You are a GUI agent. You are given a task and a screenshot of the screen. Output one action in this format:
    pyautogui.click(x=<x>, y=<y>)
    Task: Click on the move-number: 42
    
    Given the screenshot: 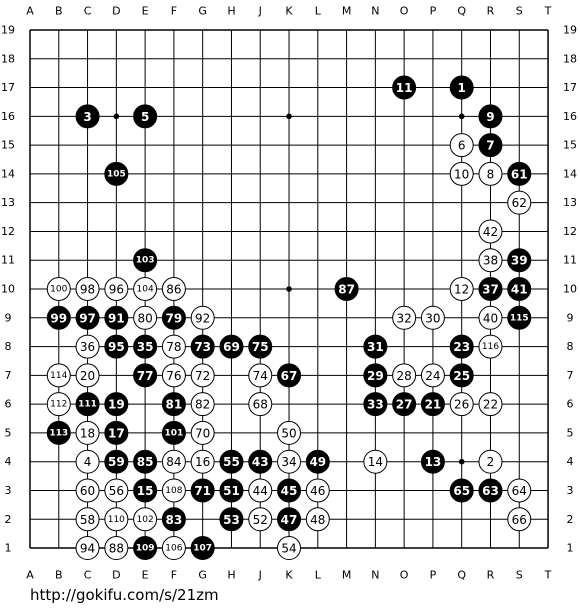 What is the action you would take?
    pyautogui.click(x=490, y=232)
    